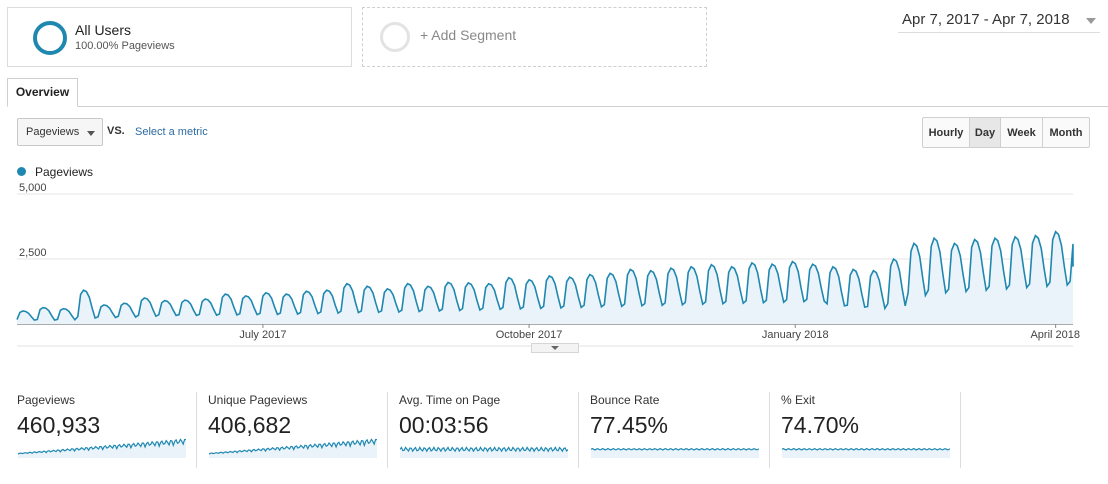 This screenshot has height=484, width=1108. I want to click on scorecard-value: 74.70%, so click(820, 425).